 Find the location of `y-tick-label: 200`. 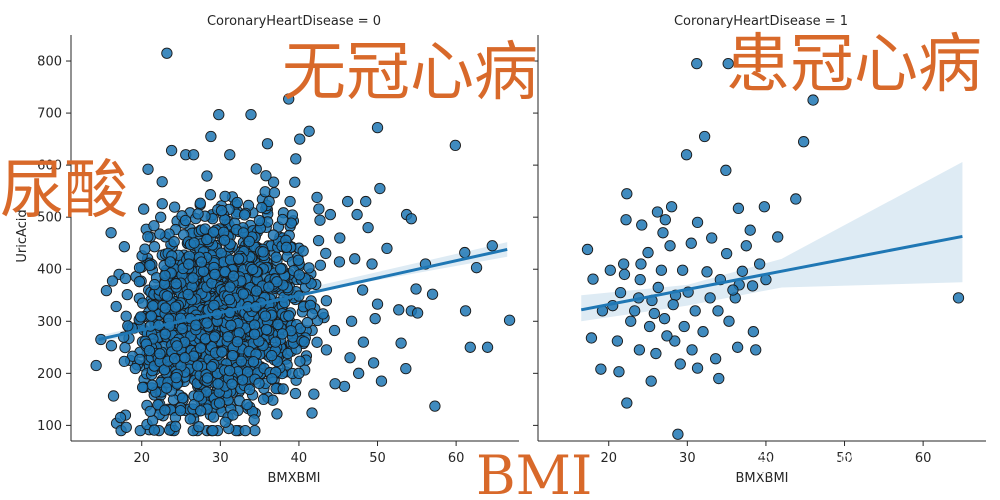

y-tick-label: 200 is located at coordinates (49, 374).